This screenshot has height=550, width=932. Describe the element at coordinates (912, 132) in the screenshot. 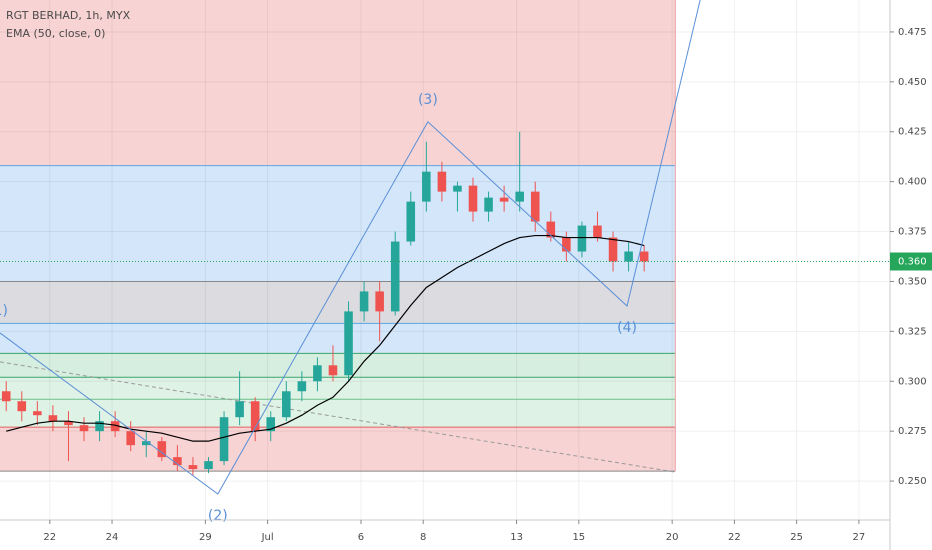

I see `y-tick-label: 0.425` at that location.